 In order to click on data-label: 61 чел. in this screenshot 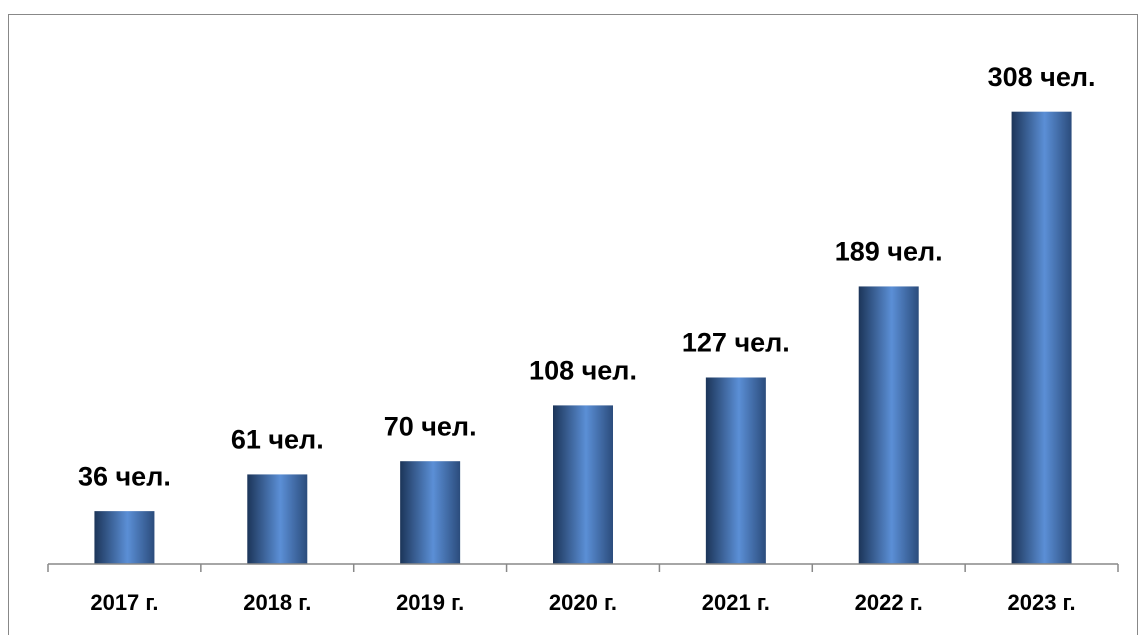, I will do `click(277, 440)`.